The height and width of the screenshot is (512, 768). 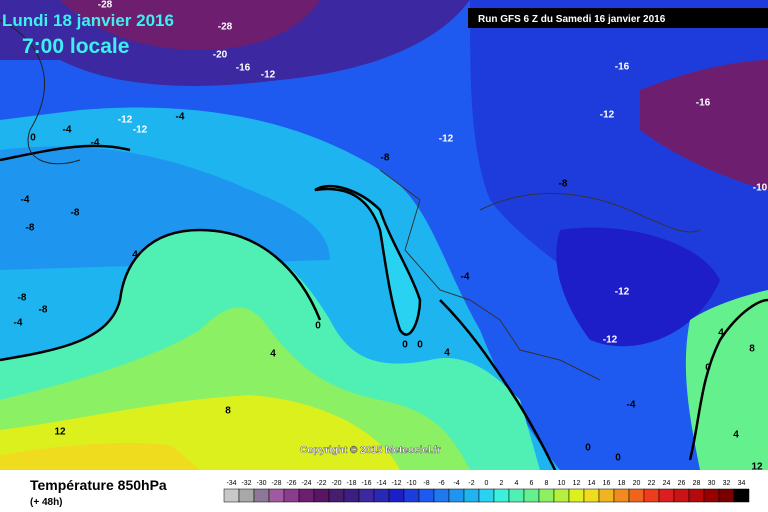 I want to click on scale-label: 4, so click(x=517, y=483).